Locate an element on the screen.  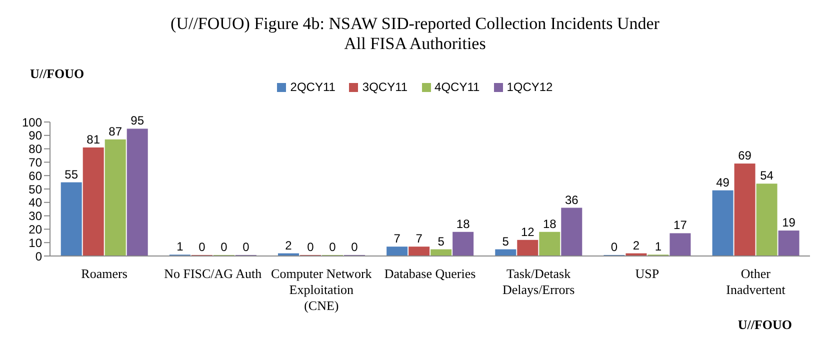
data-label: 87 is located at coordinates (115, 131).